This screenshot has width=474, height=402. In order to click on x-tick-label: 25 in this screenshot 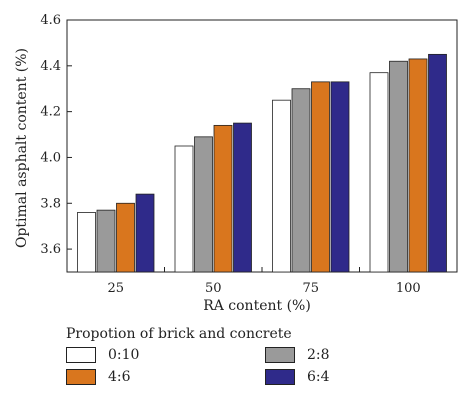, I will do `click(115, 288)`.